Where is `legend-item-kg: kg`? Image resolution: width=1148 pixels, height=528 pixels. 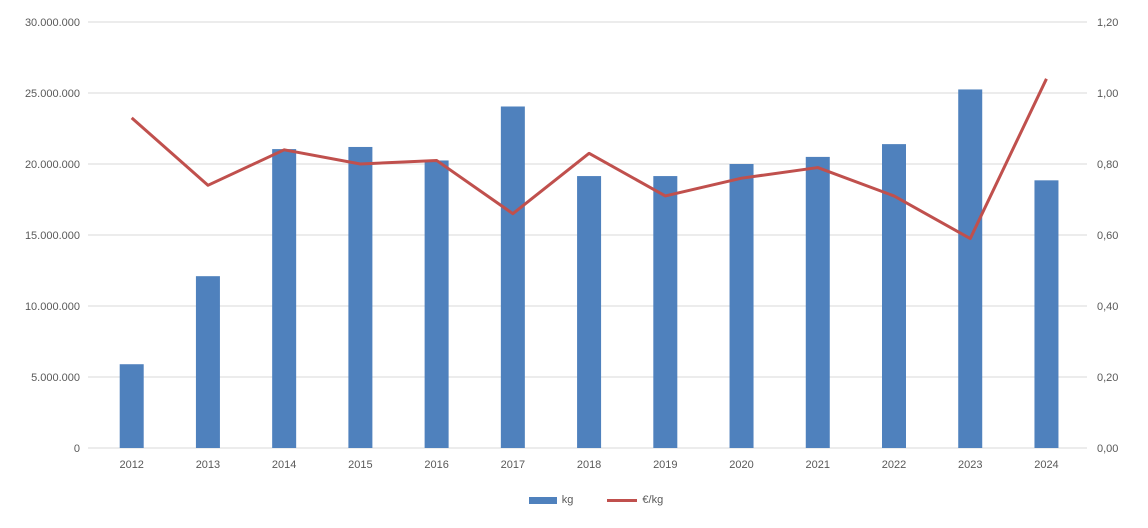 legend-item-kg: kg is located at coordinates (551, 500).